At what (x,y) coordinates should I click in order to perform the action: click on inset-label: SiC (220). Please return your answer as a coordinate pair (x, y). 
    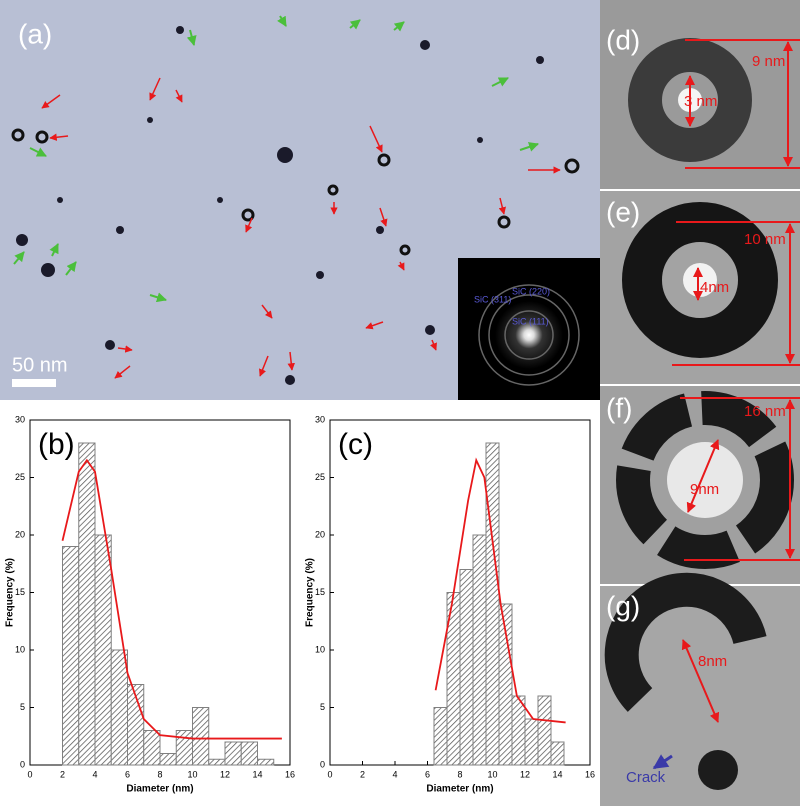
    Looking at the image, I should click on (531, 291).